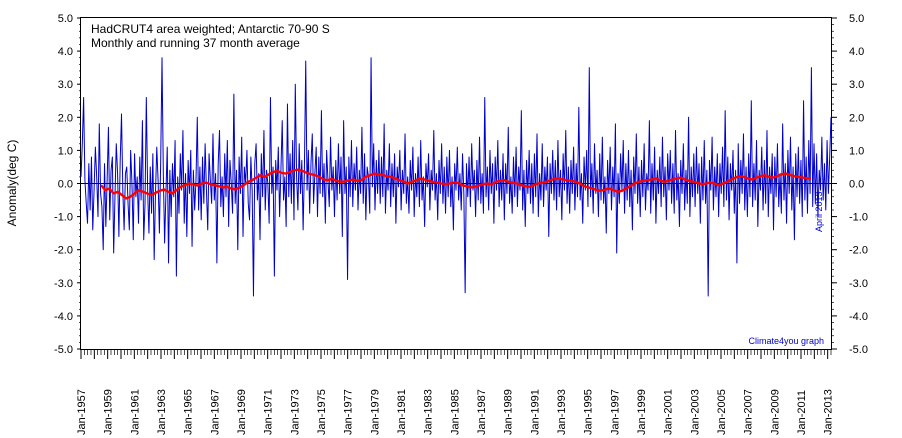  Describe the element at coordinates (819, 211) in the screenshot. I see `date-annotation: April 2013` at that location.